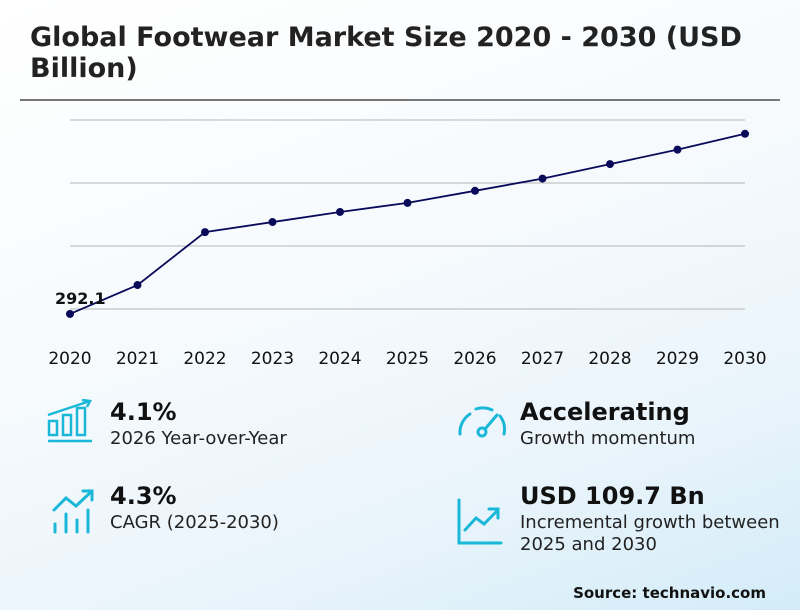 The height and width of the screenshot is (610, 800). I want to click on x-tick-label: 2028, so click(609, 359).